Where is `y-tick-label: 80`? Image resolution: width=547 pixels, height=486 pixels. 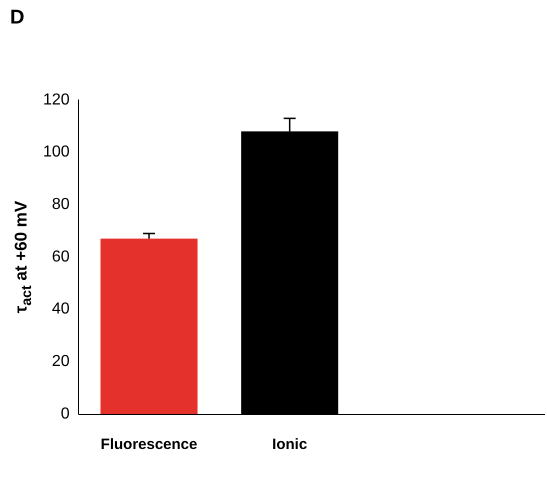 y-tick-label: 80 is located at coordinates (61, 205).